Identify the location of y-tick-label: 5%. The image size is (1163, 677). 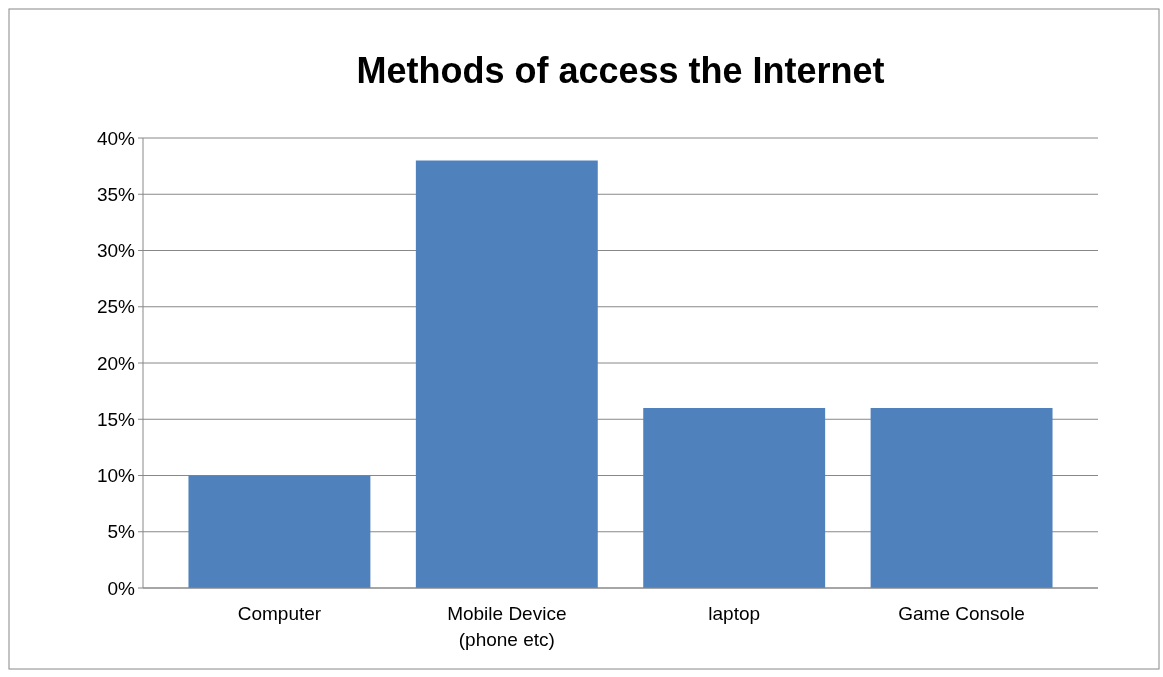
(121, 532).